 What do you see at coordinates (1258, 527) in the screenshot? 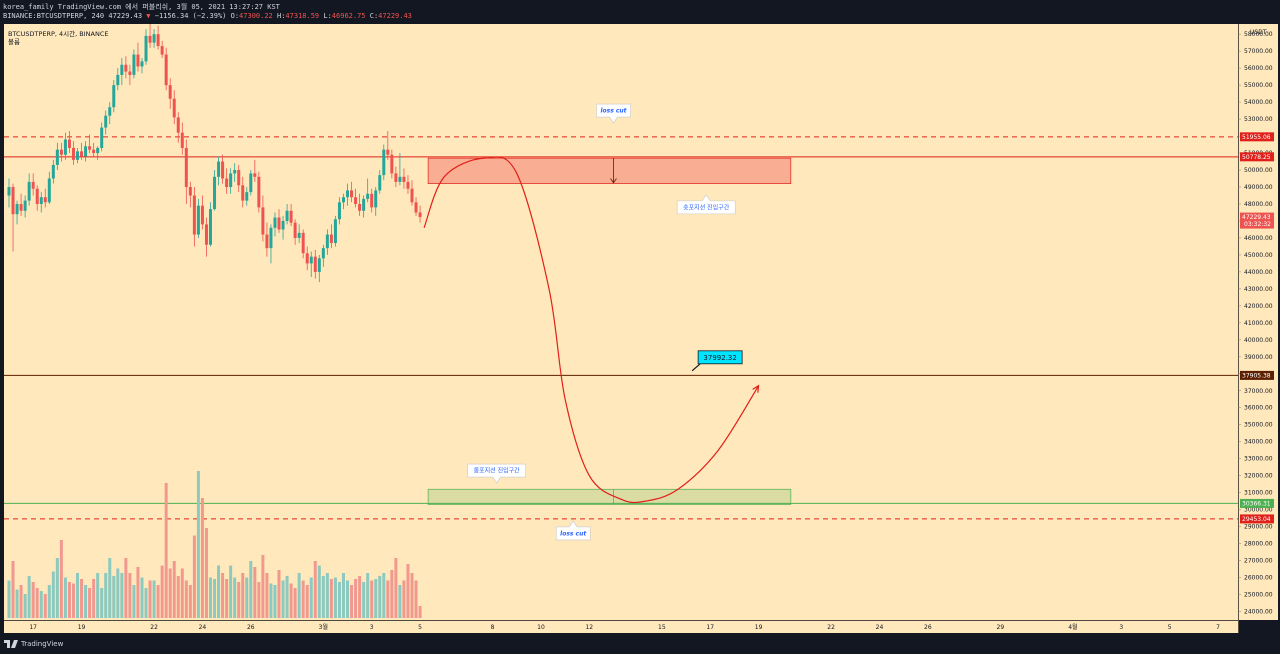
I see `price-tick-label: 29000.00` at bounding box center [1258, 527].